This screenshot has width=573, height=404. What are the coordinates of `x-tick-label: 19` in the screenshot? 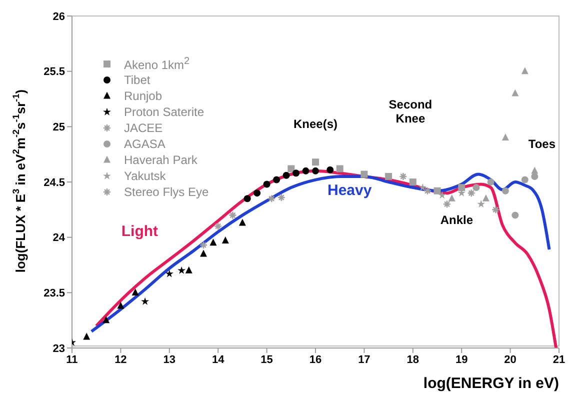 It's located at (461, 360).